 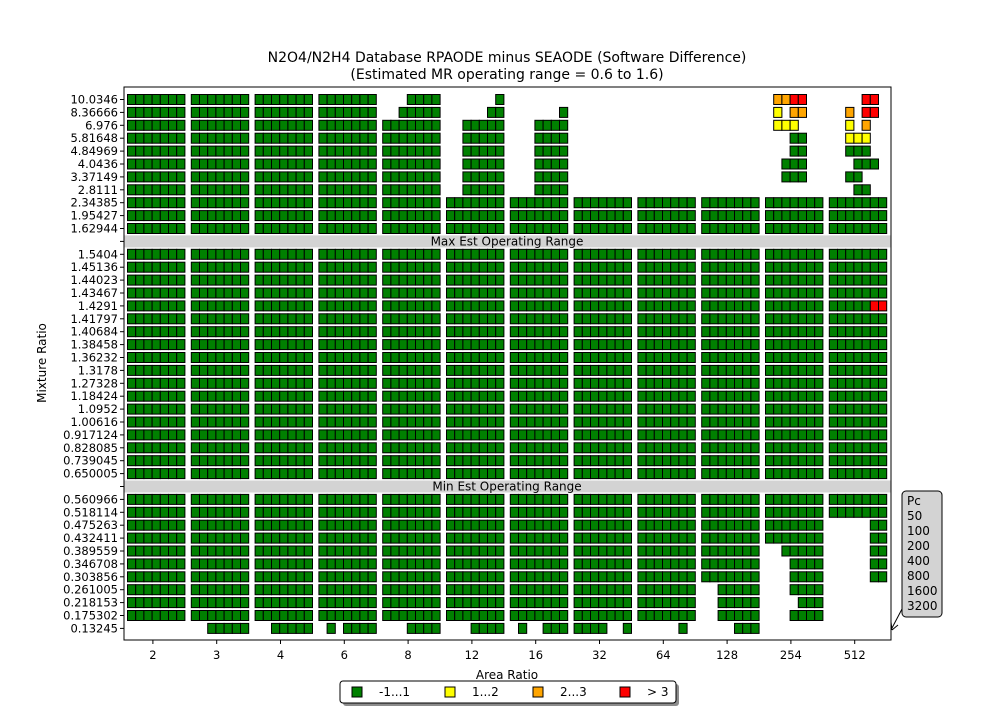 I want to click on operating-range-band, so click(x=507, y=241).